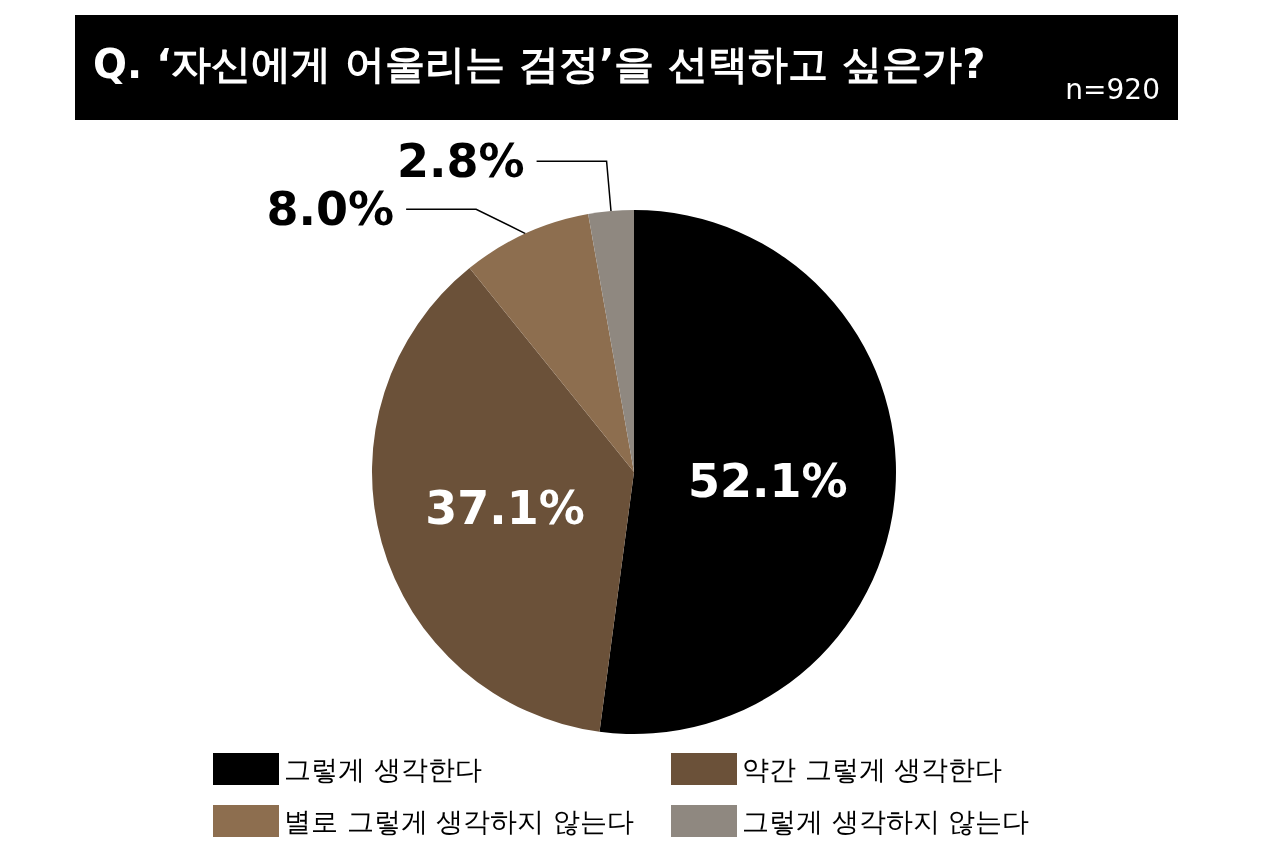 The height and width of the screenshot is (857, 1280). Describe the element at coordinates (330, 209) in the screenshot. I see `data-label: 8.0%` at that location.